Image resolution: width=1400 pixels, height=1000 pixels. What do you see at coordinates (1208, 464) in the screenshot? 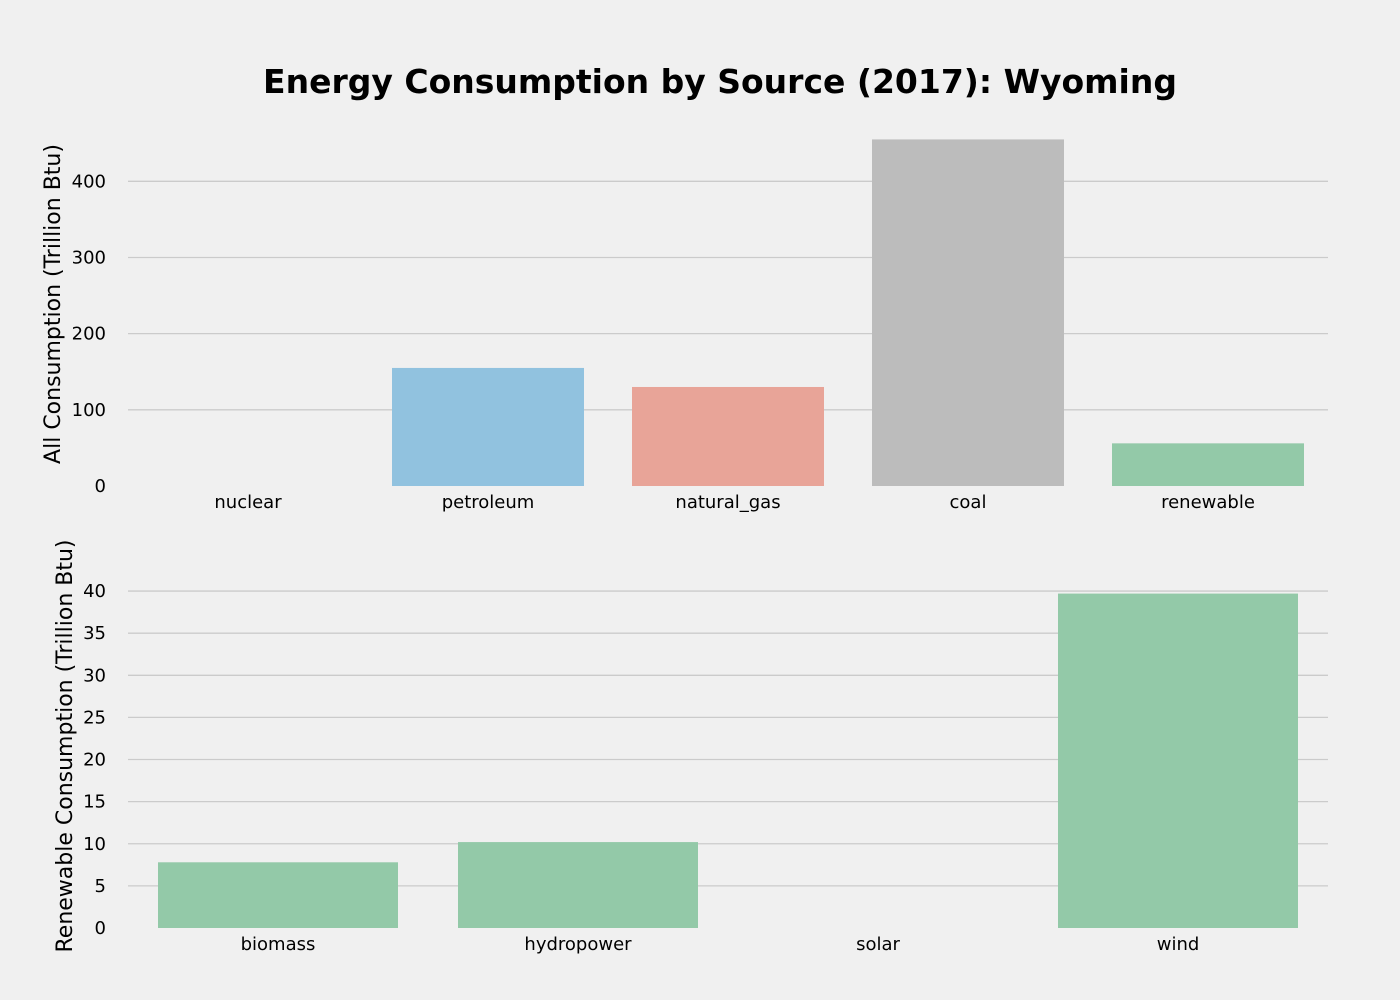
I see `bar-renewable` at bounding box center [1208, 464].